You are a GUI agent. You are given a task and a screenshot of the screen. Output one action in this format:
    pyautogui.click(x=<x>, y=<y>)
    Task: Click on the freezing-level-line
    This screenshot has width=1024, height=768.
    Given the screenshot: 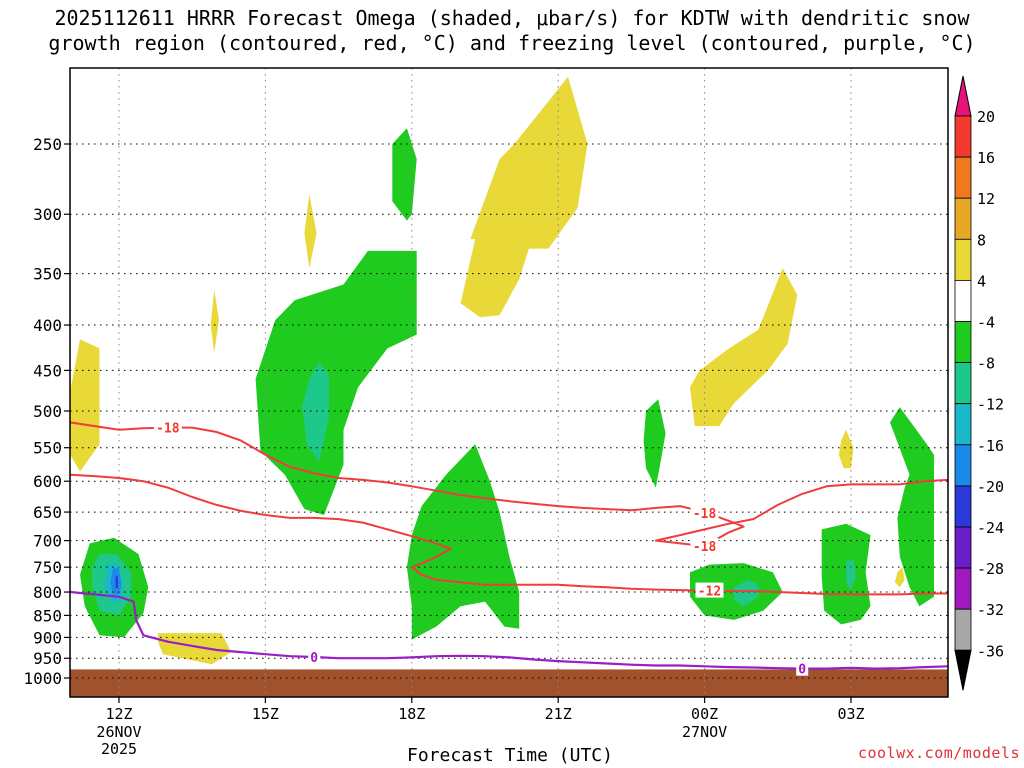 What is the action you would take?
    pyautogui.click(x=509, y=630)
    